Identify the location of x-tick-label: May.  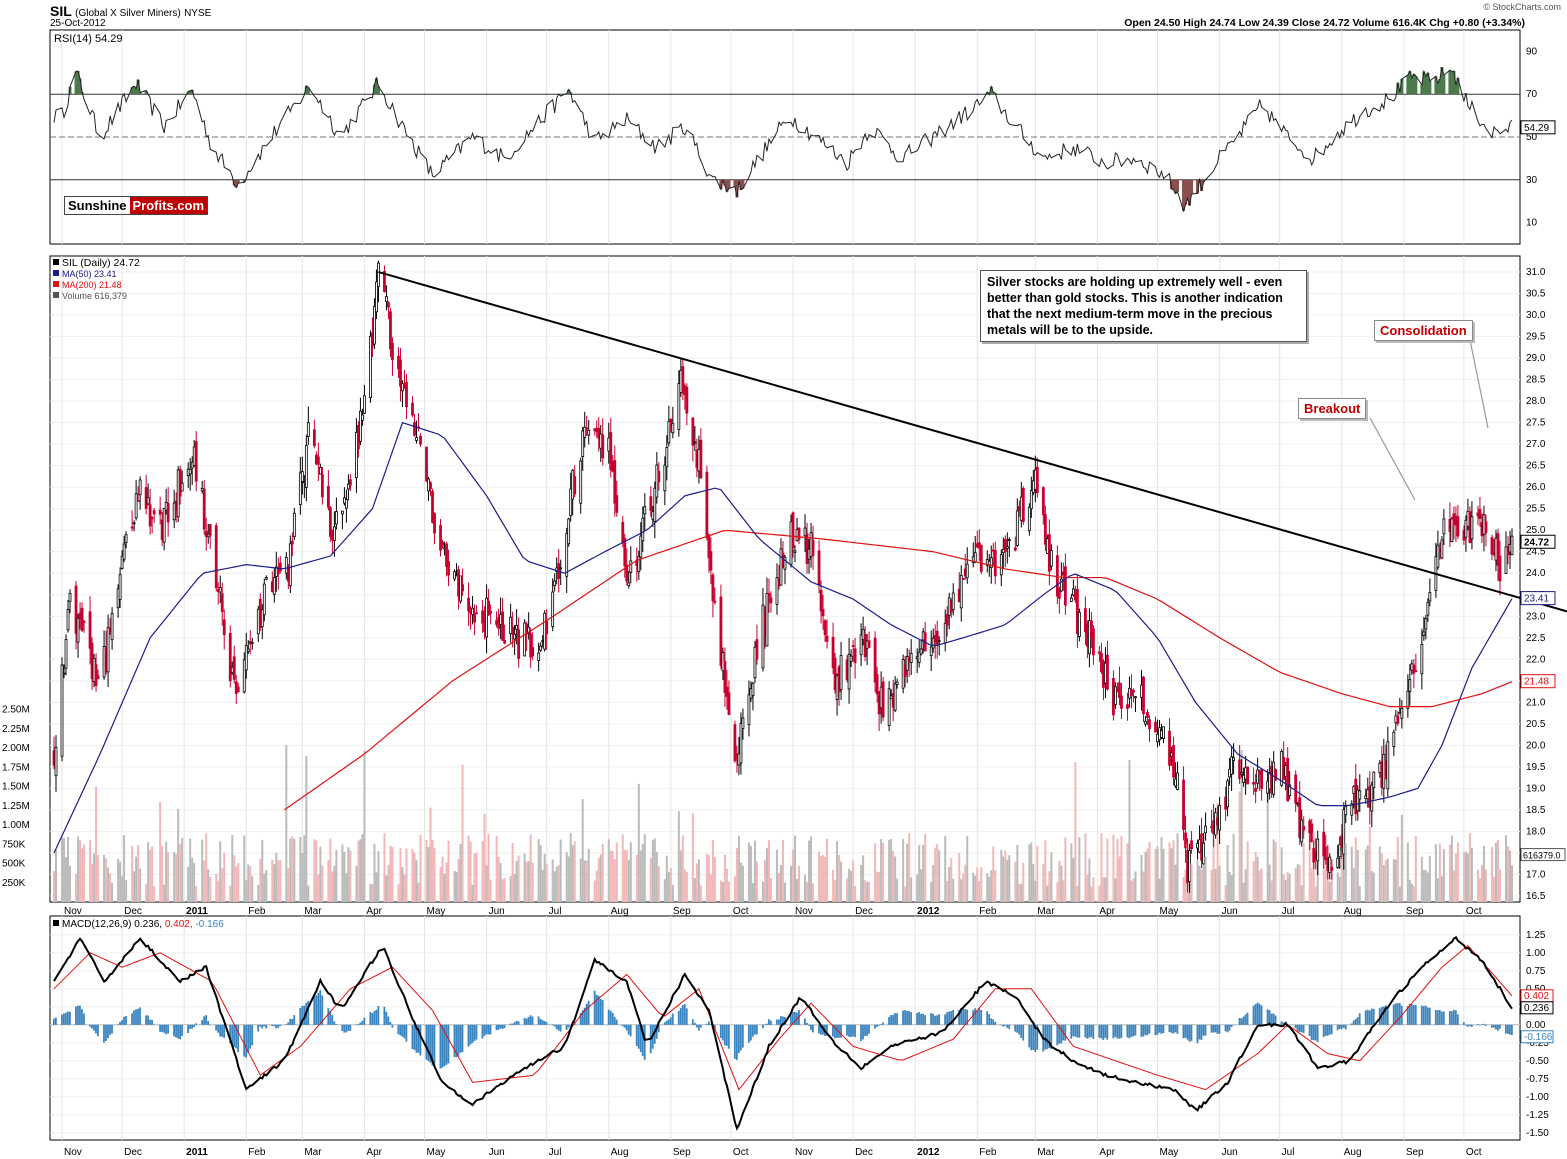
(436, 911).